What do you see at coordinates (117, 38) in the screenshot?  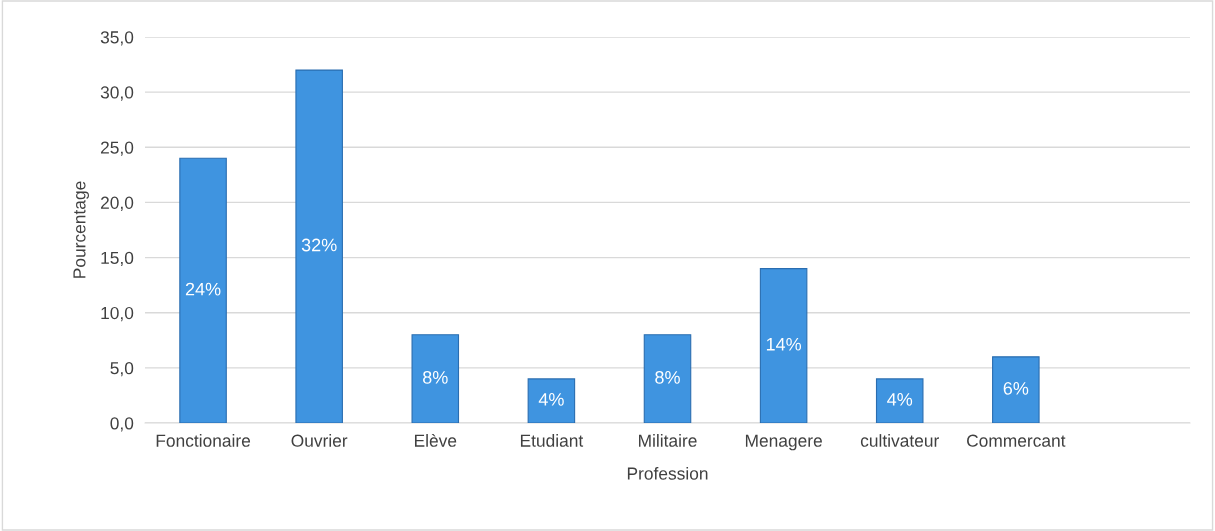 I see `y-tick-label: 35,0` at bounding box center [117, 38].